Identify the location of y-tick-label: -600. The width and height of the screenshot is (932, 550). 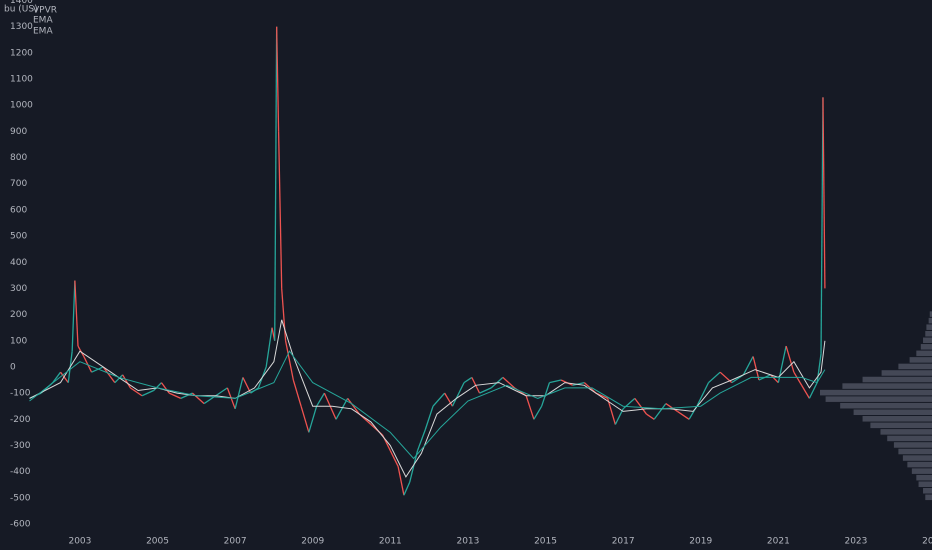
(20, 524).